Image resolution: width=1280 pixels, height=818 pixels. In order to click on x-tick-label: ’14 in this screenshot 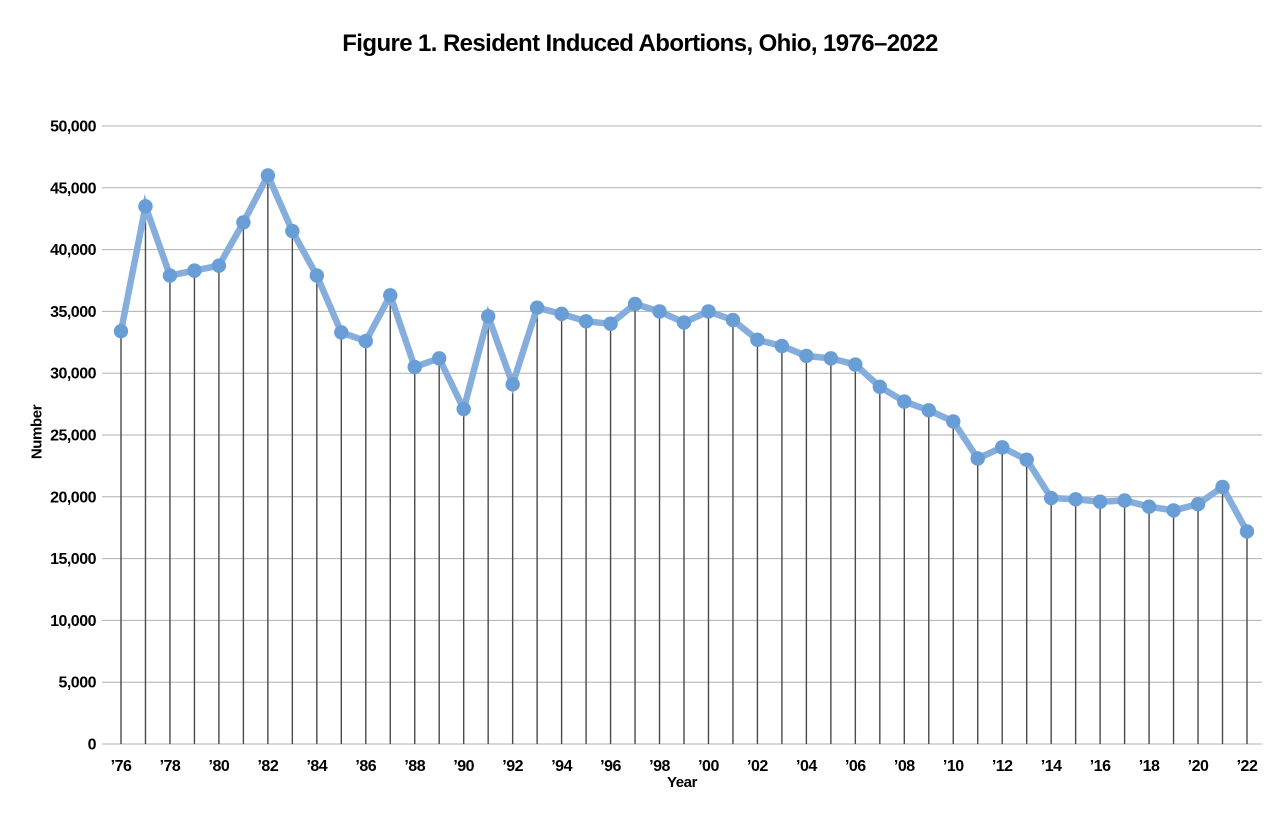, I will do `click(1051, 766)`.